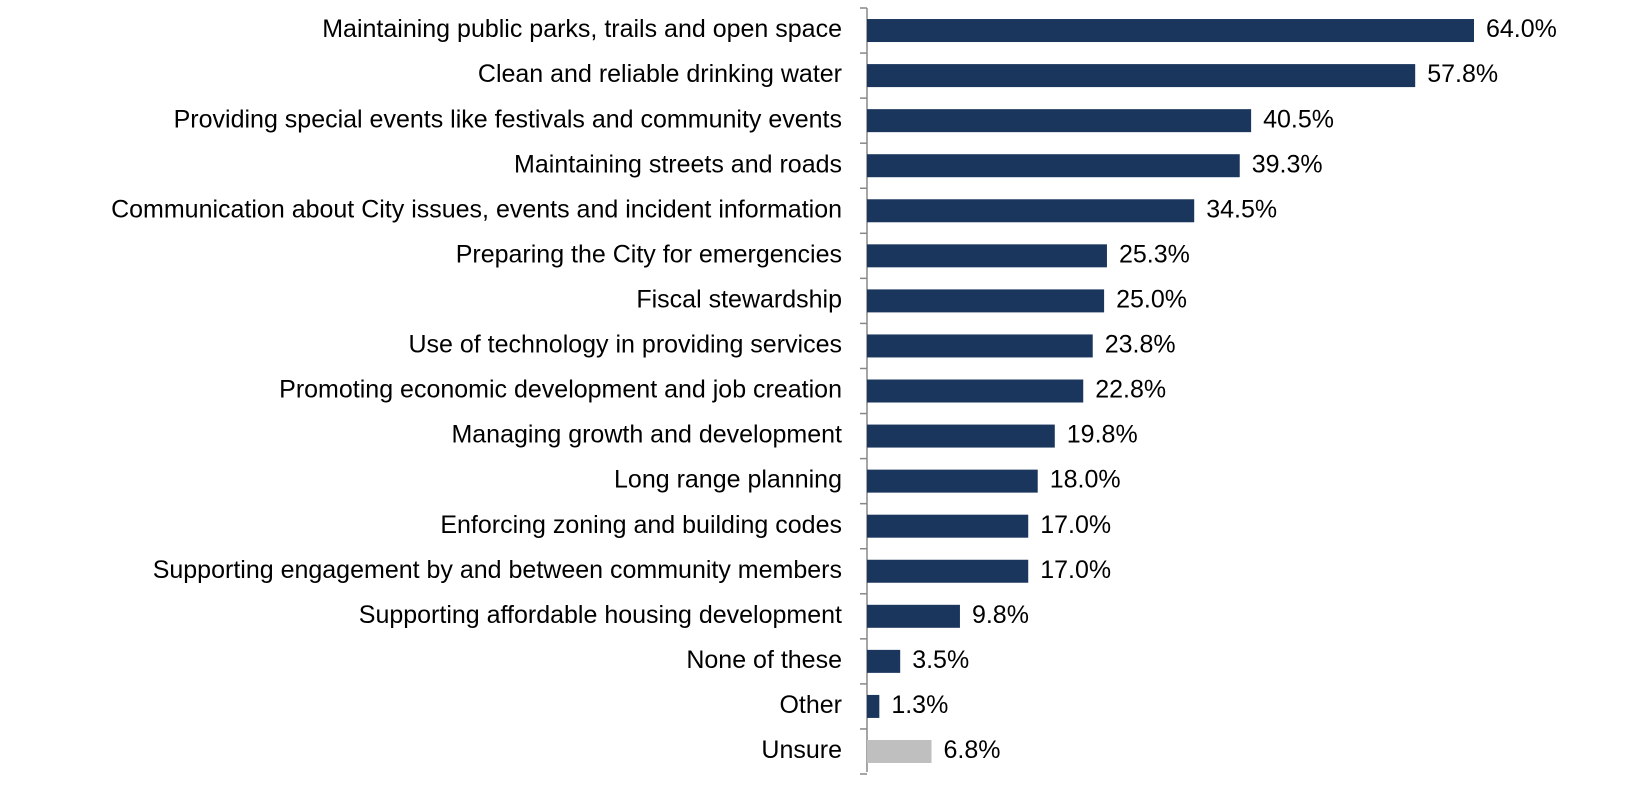 The height and width of the screenshot is (801, 1627). What do you see at coordinates (1151, 299) in the screenshot?
I see `value-label: 25.0%` at bounding box center [1151, 299].